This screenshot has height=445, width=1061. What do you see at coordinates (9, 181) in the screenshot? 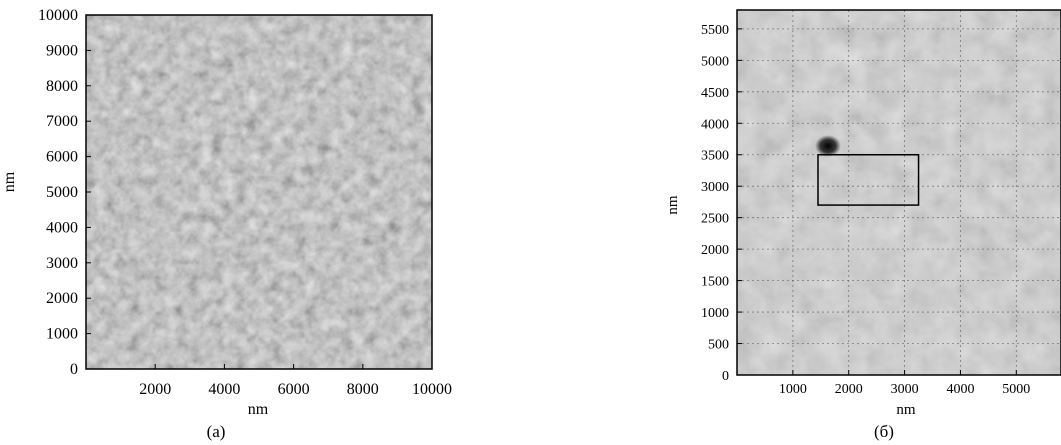
I see `panel-a-y-axis-label: nm` at bounding box center [9, 181].